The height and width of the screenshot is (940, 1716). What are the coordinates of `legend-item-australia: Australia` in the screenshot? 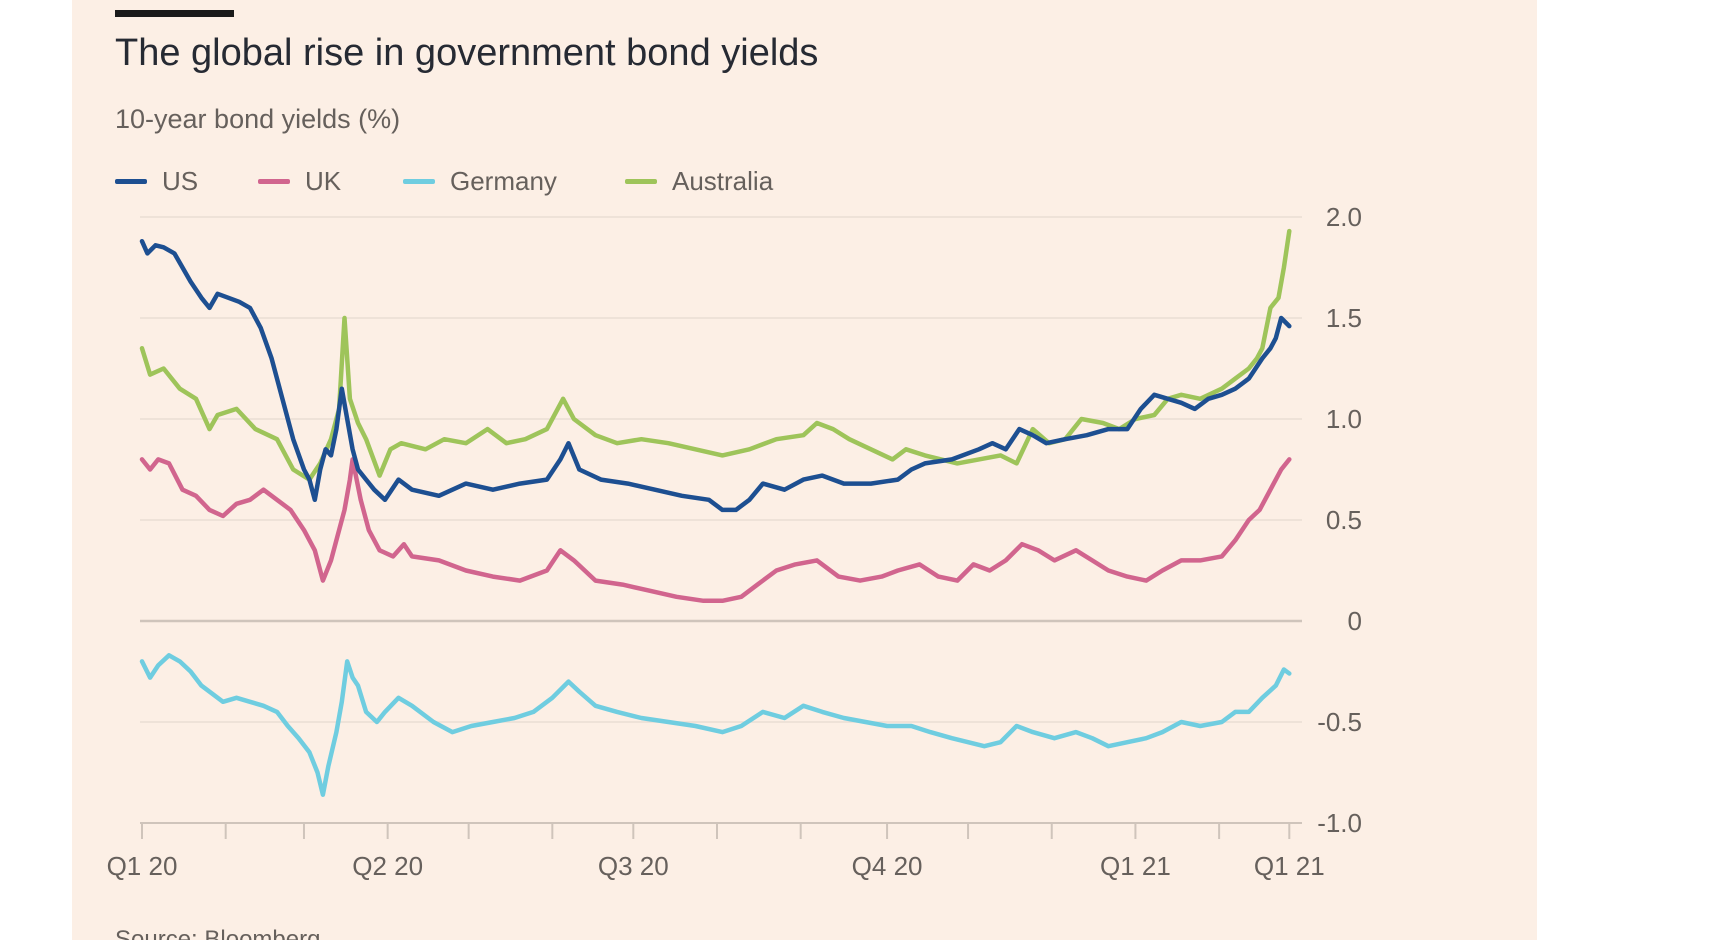 It's located at (699, 181).